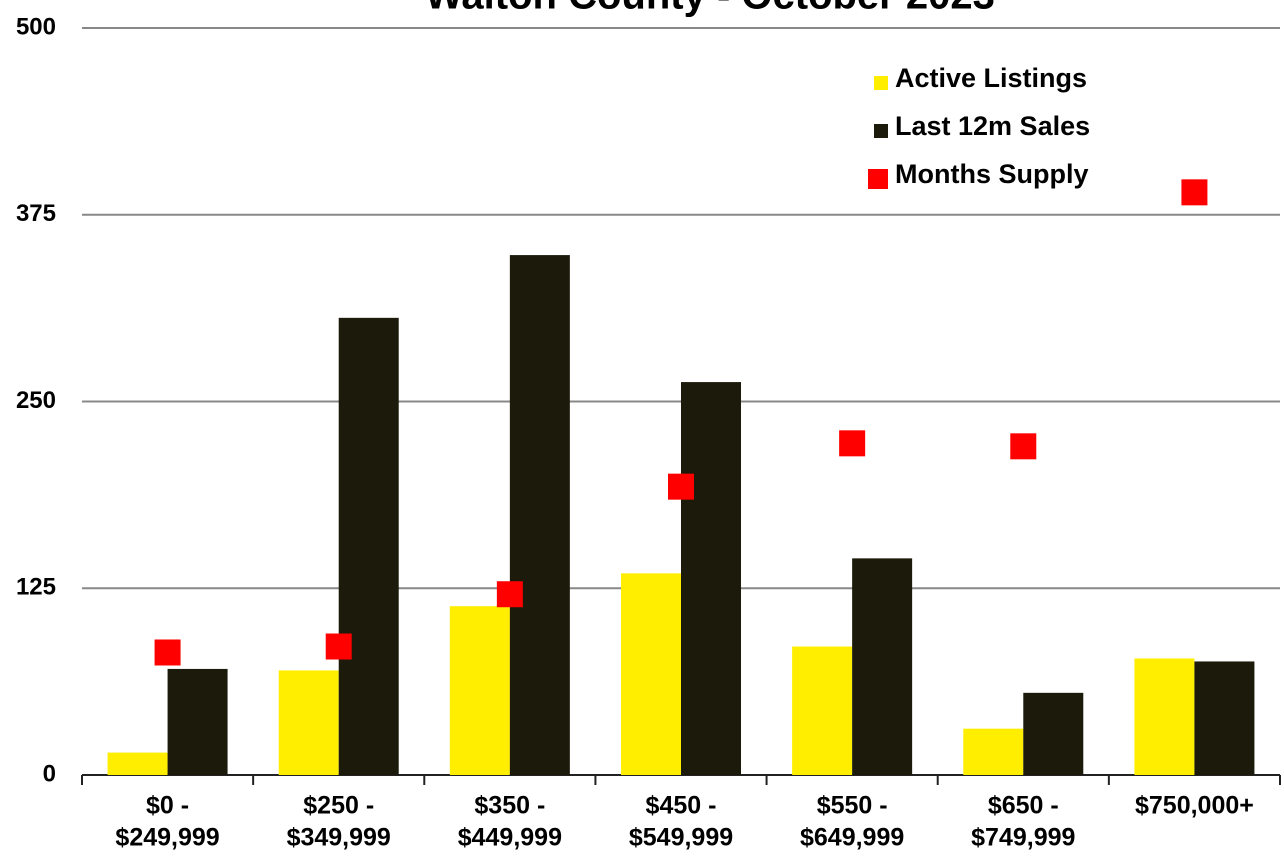  I want to click on x-tick-label: $349,999, so click(339, 838).